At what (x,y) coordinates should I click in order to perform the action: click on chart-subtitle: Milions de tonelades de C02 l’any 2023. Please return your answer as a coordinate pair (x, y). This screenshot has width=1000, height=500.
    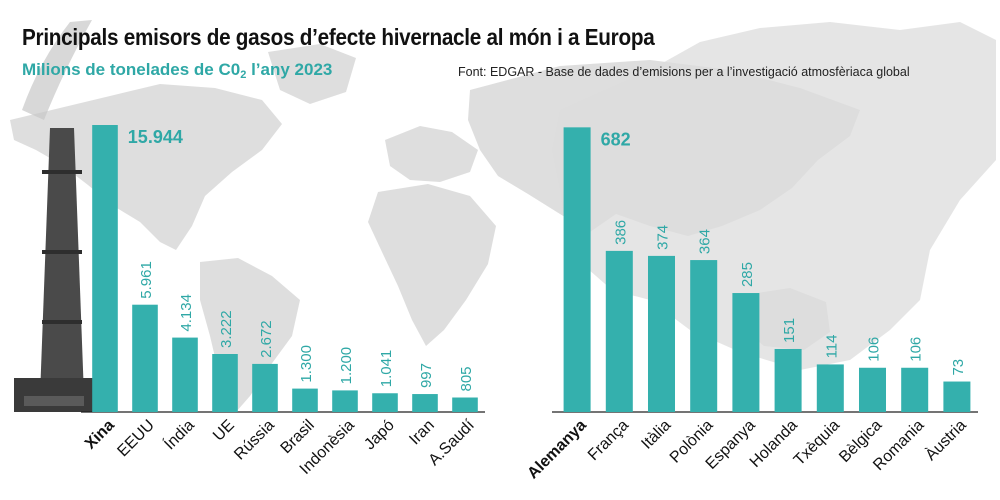
    Looking at the image, I should click on (177, 70).